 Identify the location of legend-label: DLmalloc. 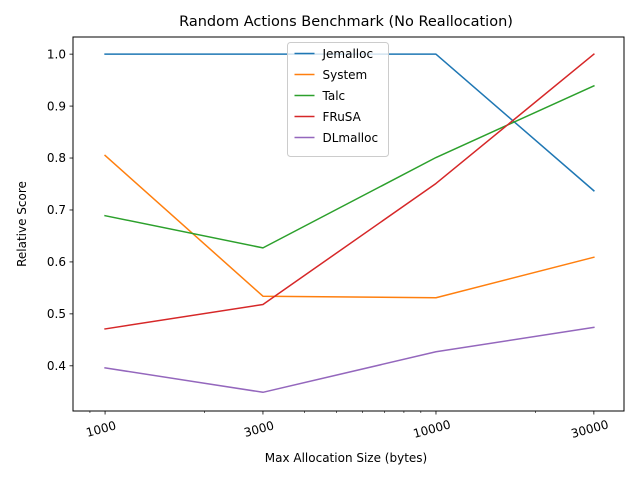
(351, 138).